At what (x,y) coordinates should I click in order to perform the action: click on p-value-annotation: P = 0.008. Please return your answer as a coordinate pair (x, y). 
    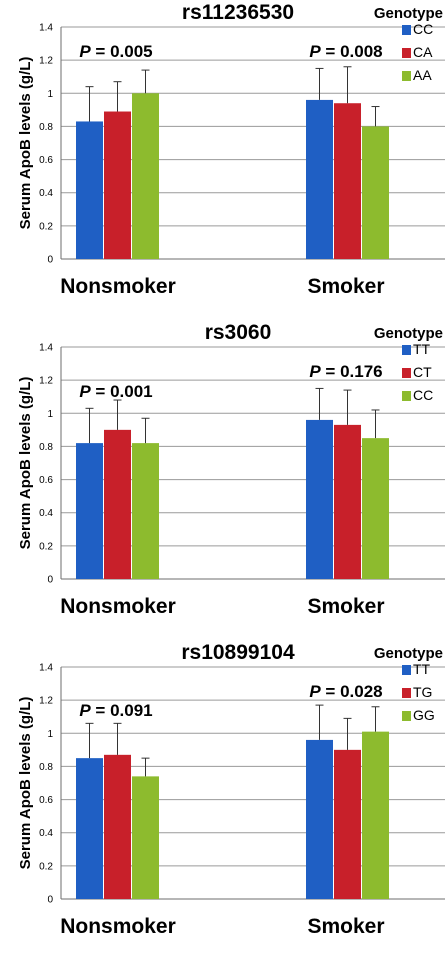
    Looking at the image, I should click on (345, 51).